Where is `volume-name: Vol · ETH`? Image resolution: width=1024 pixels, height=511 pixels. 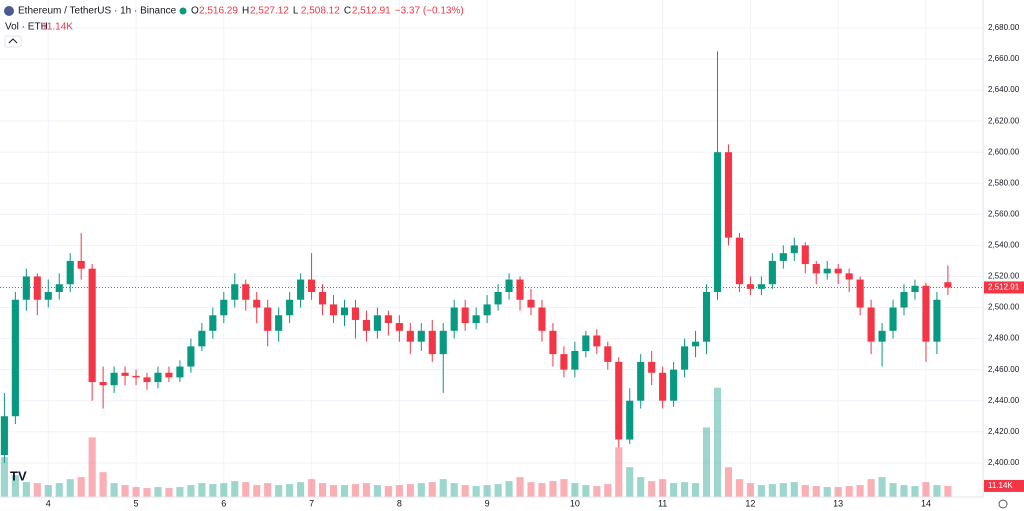
volume-name: Vol · ETH is located at coordinates (26, 27).